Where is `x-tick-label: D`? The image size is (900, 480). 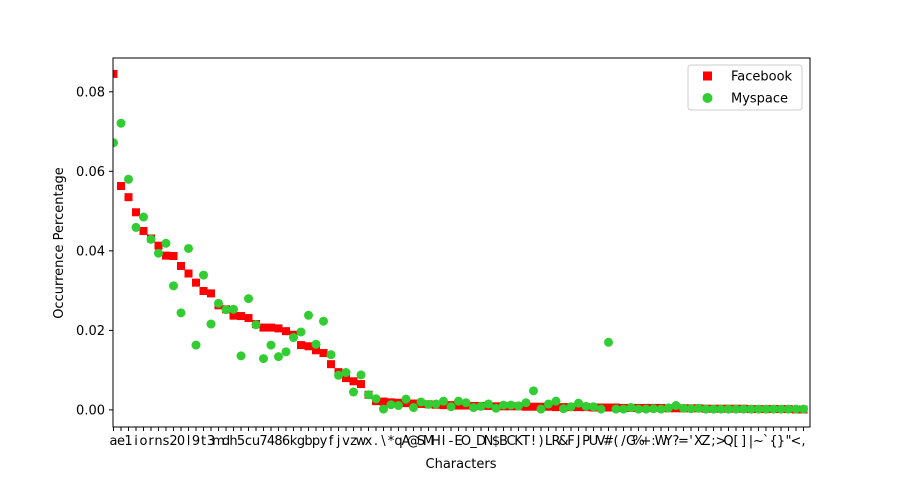
x-tick-label: D is located at coordinates (481, 441).